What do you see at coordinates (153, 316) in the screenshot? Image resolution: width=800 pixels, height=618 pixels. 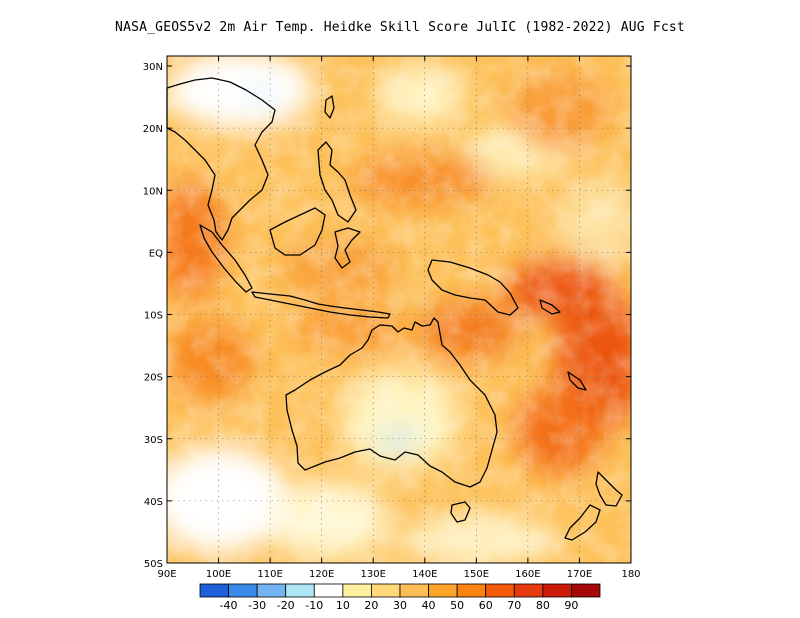 I see `lat-tick-label: 10S` at bounding box center [153, 316].